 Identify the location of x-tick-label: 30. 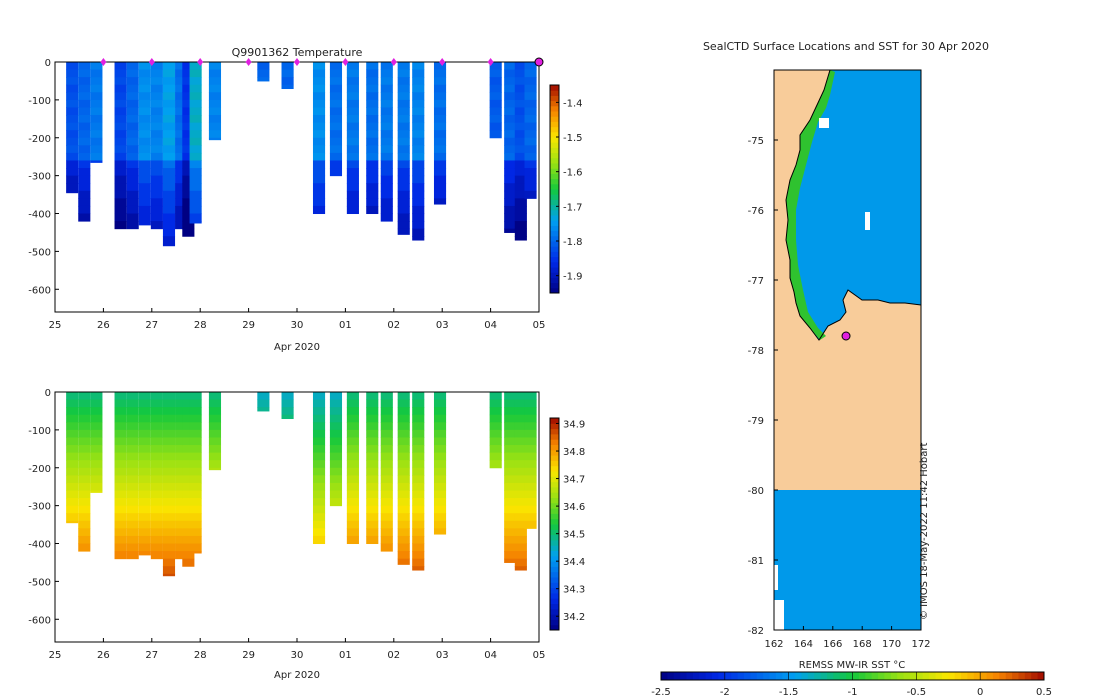
(297, 325).